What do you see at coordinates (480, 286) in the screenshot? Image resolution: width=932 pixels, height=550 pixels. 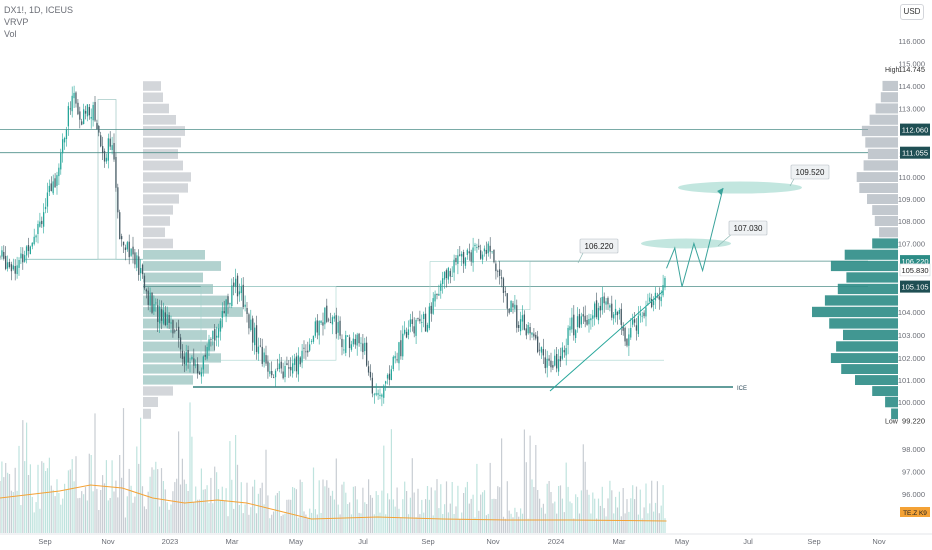 I see `range-box` at bounding box center [480, 286].